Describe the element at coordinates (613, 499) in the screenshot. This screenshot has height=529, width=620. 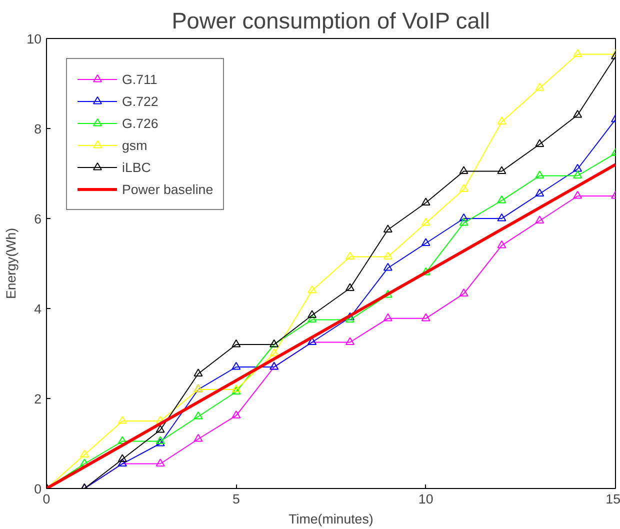
I see `x-tick-label: 15` at that location.